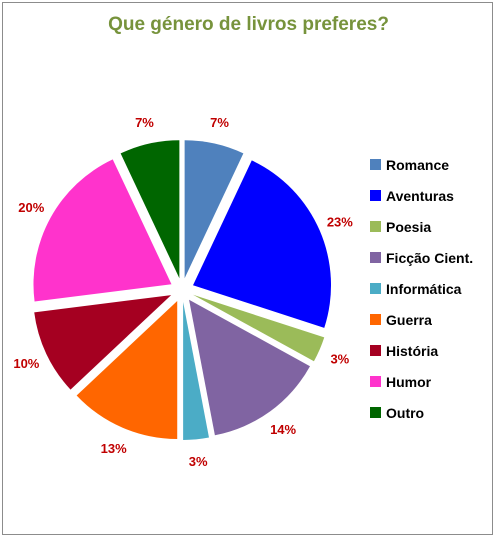 This screenshot has height=539, width=497. Describe the element at coordinates (409, 382) in the screenshot. I see `legend-label-7: Humor` at that location.